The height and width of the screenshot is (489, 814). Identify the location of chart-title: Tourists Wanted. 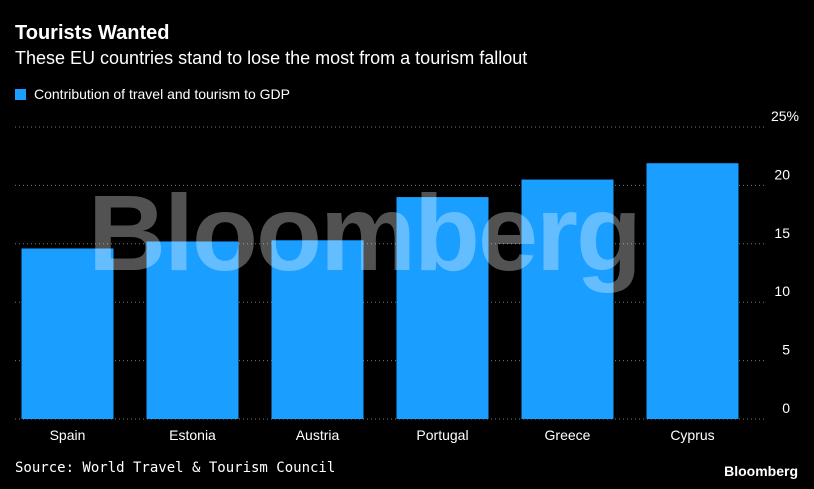
(92, 33).